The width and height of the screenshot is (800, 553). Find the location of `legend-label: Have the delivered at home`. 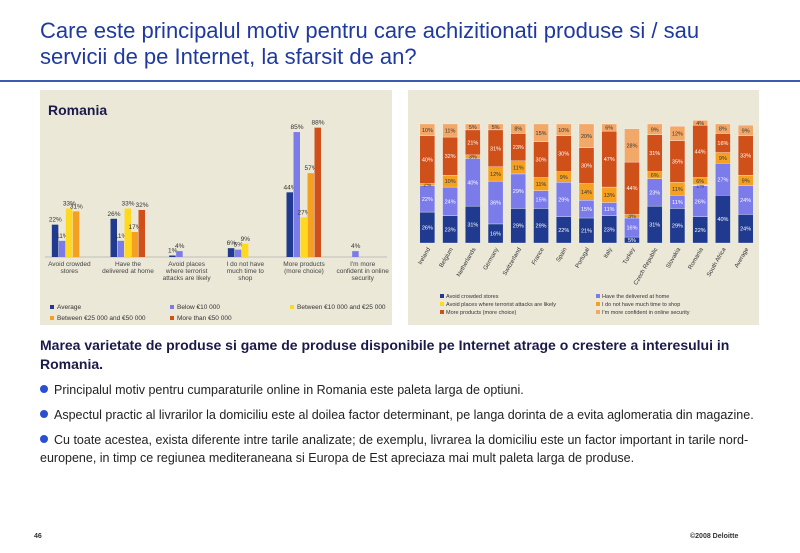

legend-label: Have the delivered at home is located at coordinates (635, 297).